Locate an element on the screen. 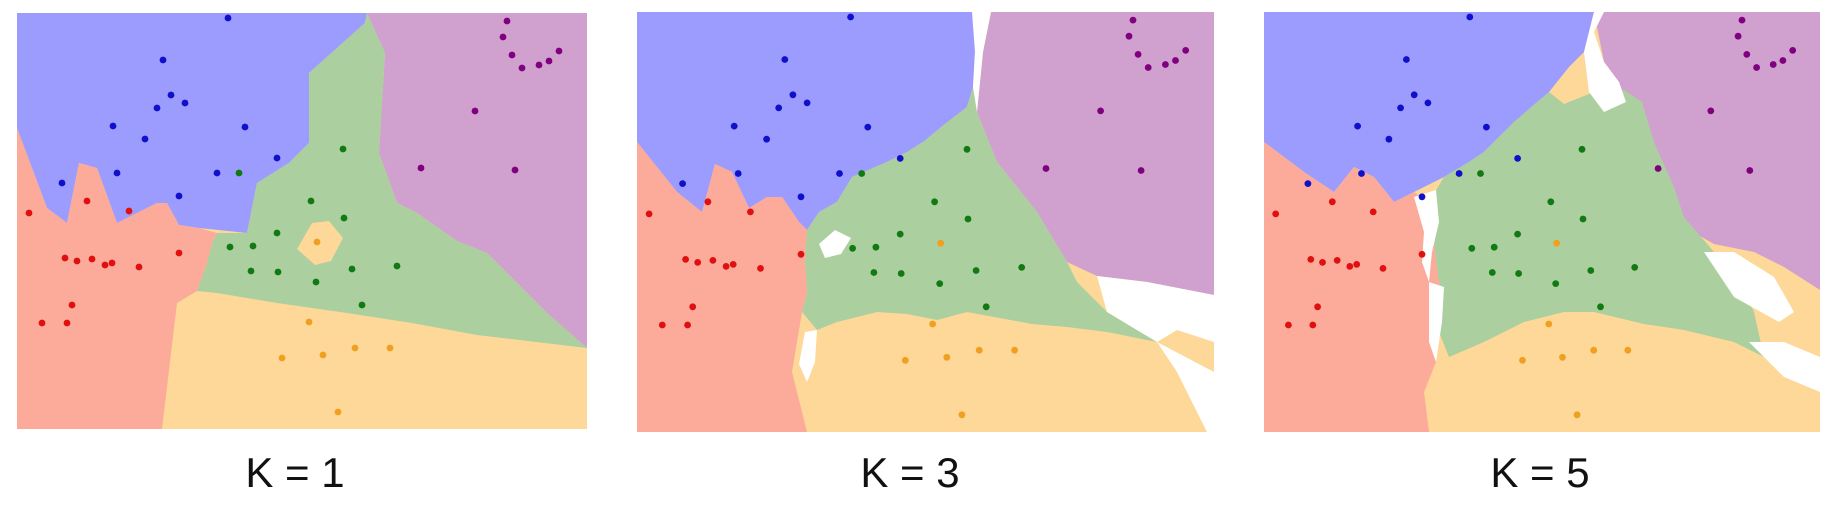  region-red is located at coordinates (722, 287).